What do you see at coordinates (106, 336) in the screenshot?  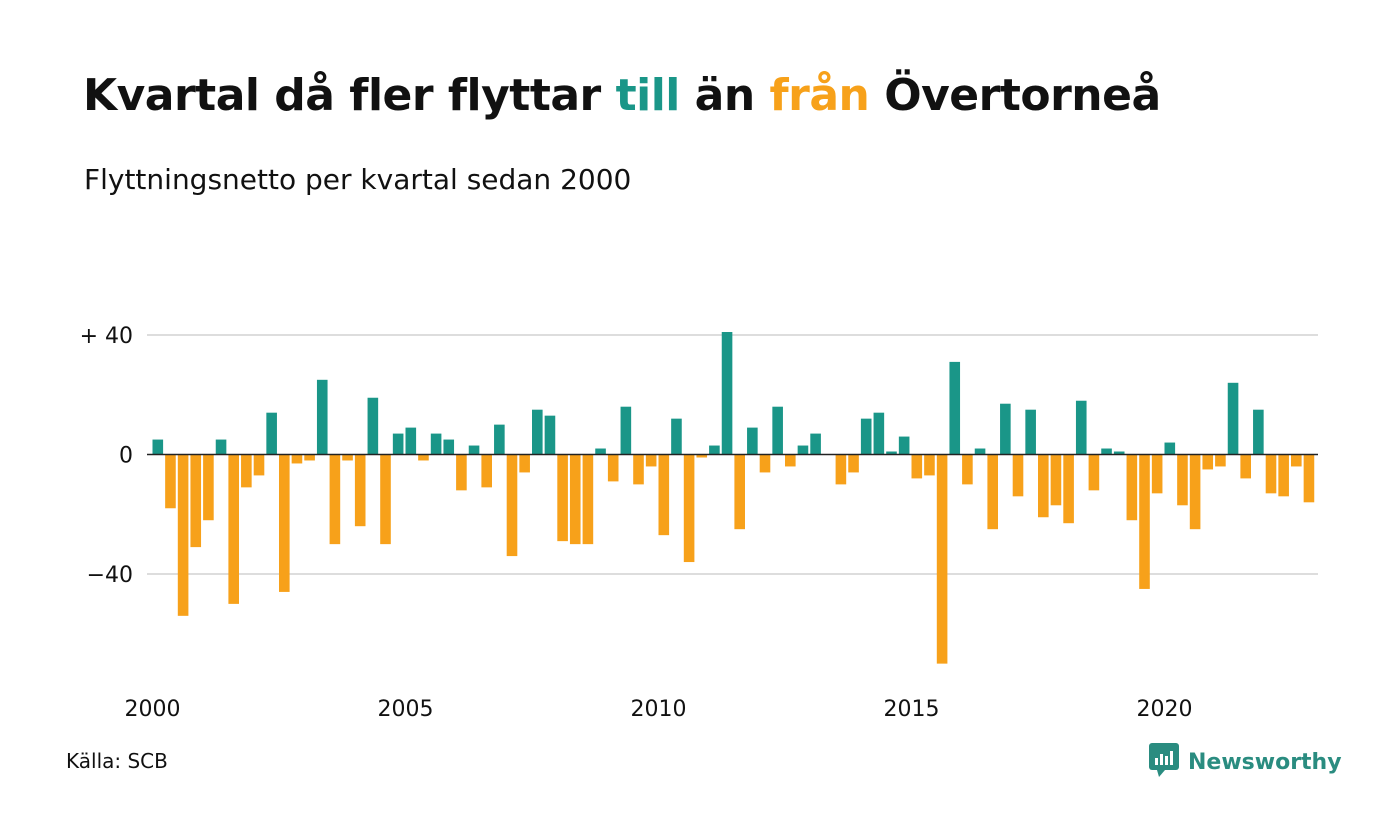 I see `y-tick-label: + 40` at bounding box center [106, 336].